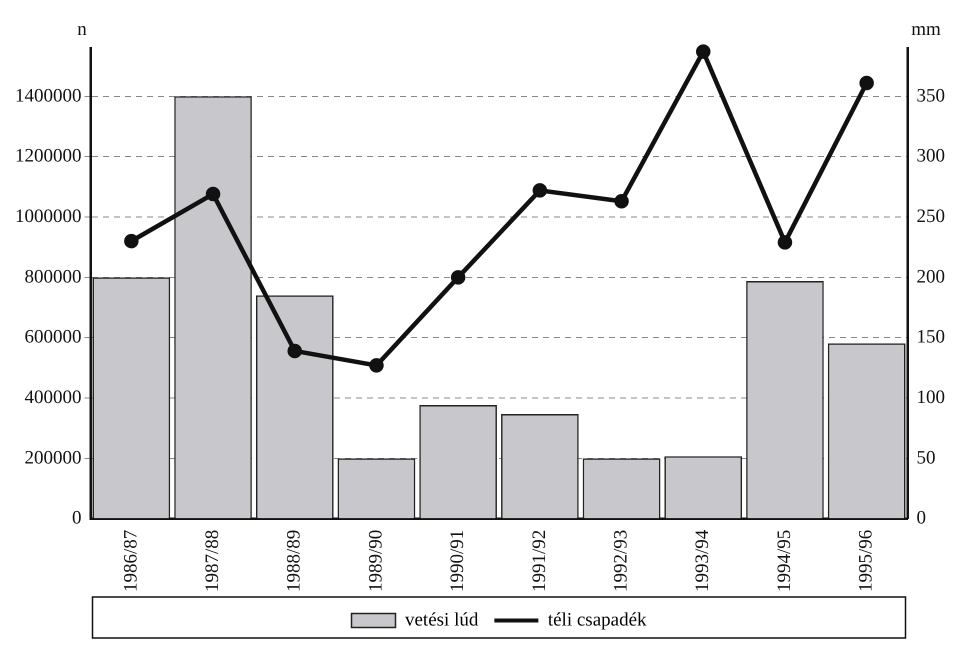 The width and height of the screenshot is (960, 648). Describe the element at coordinates (213, 561) in the screenshot. I see `x-tick-label: 1987/88` at that location.